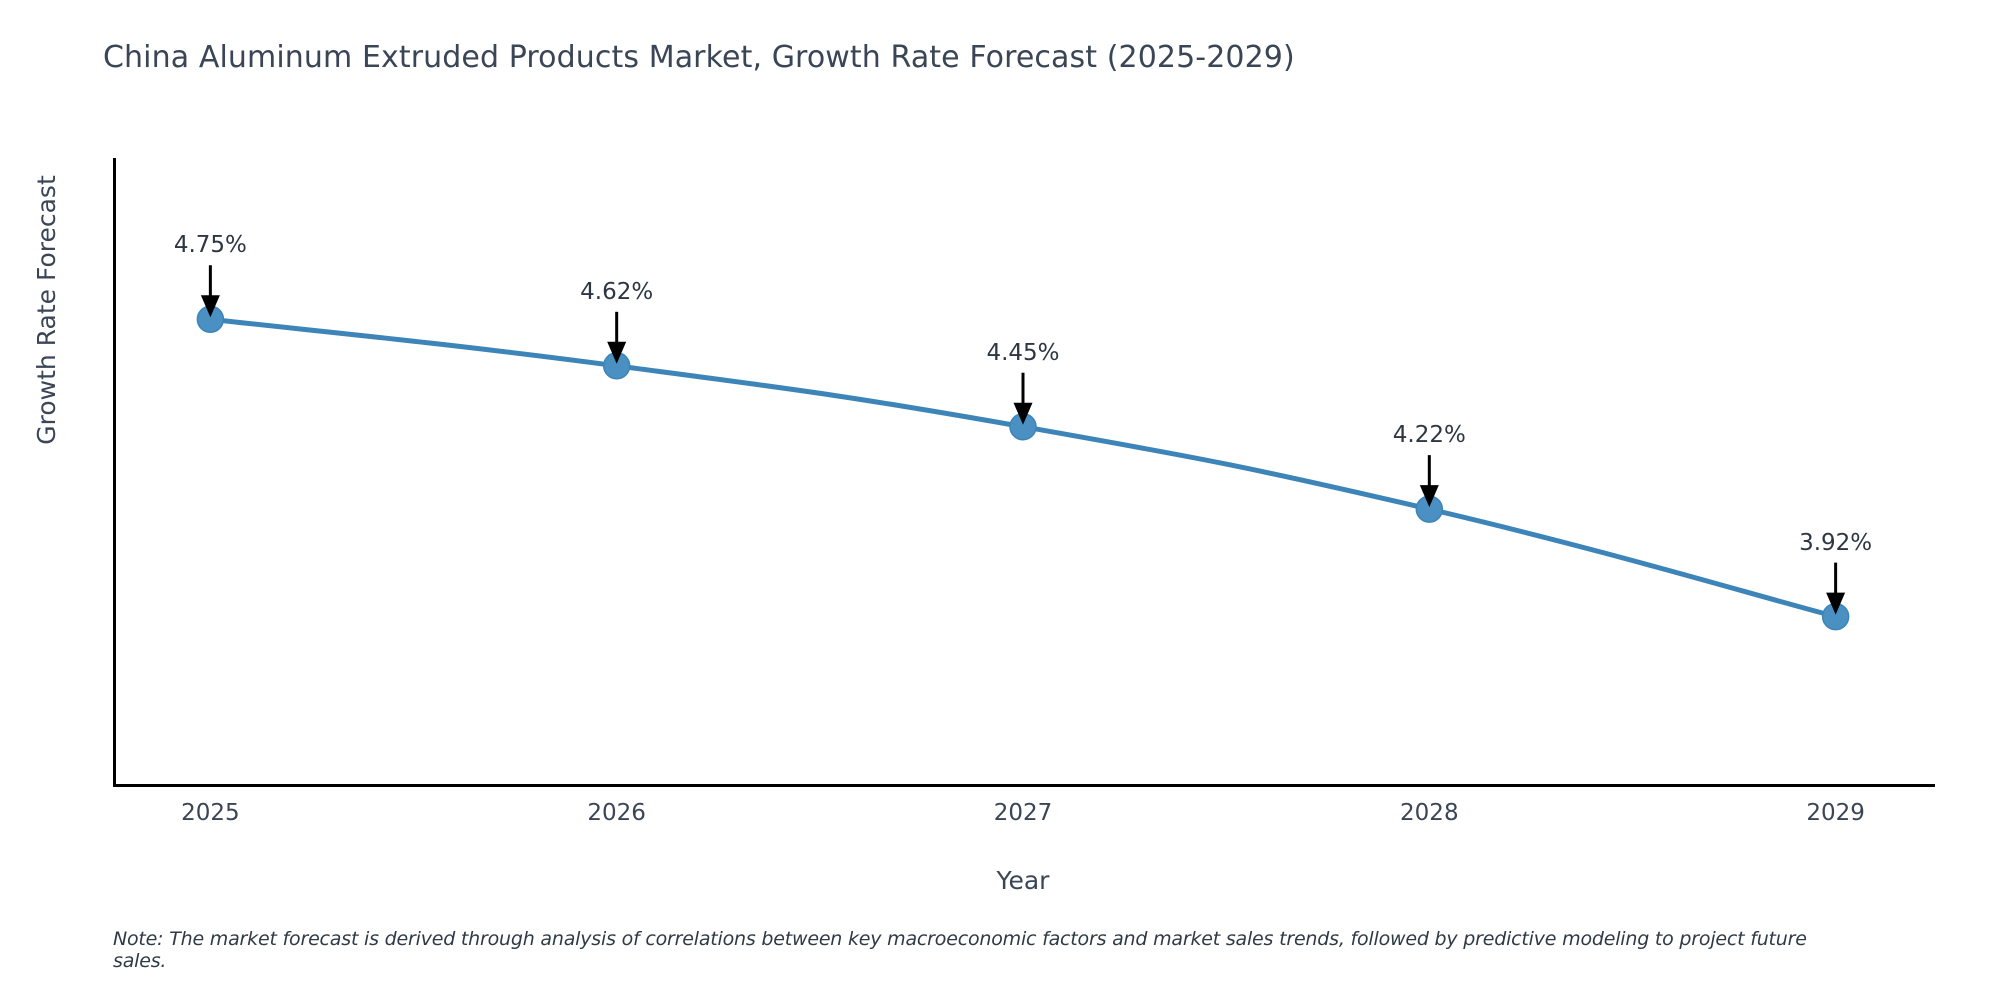  What do you see at coordinates (1023, 352) in the screenshot?
I see `data-point-label: 4.45%` at bounding box center [1023, 352].